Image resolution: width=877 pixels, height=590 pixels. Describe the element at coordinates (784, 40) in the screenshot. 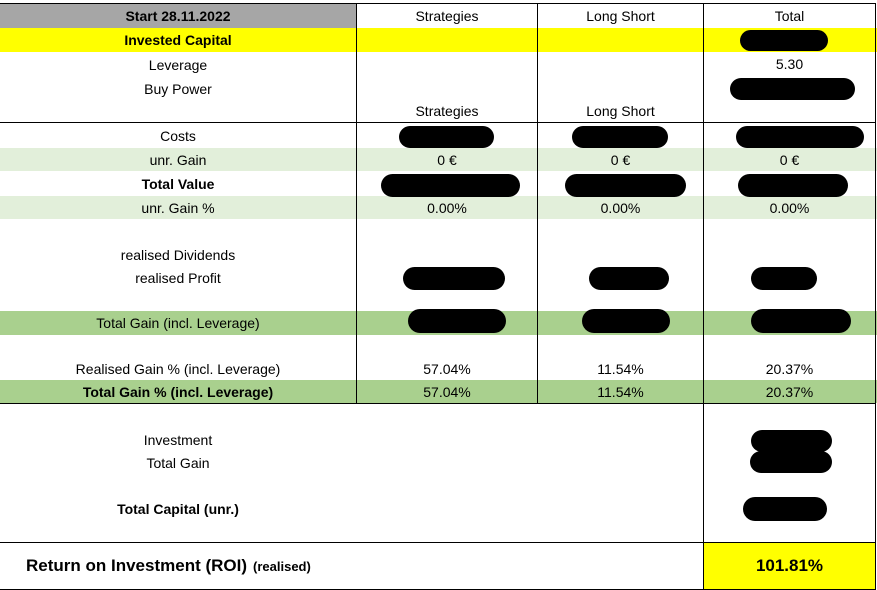

I see `redacted-invested-total` at that location.